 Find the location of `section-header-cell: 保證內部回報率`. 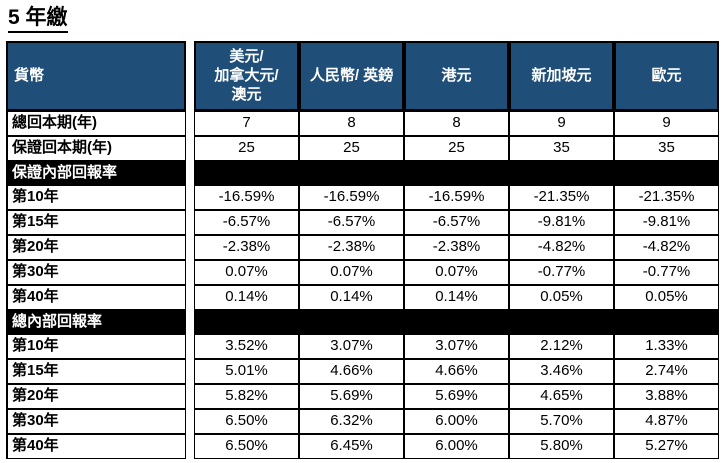

section-header-cell: 保證內部回報率 is located at coordinates (96, 173).